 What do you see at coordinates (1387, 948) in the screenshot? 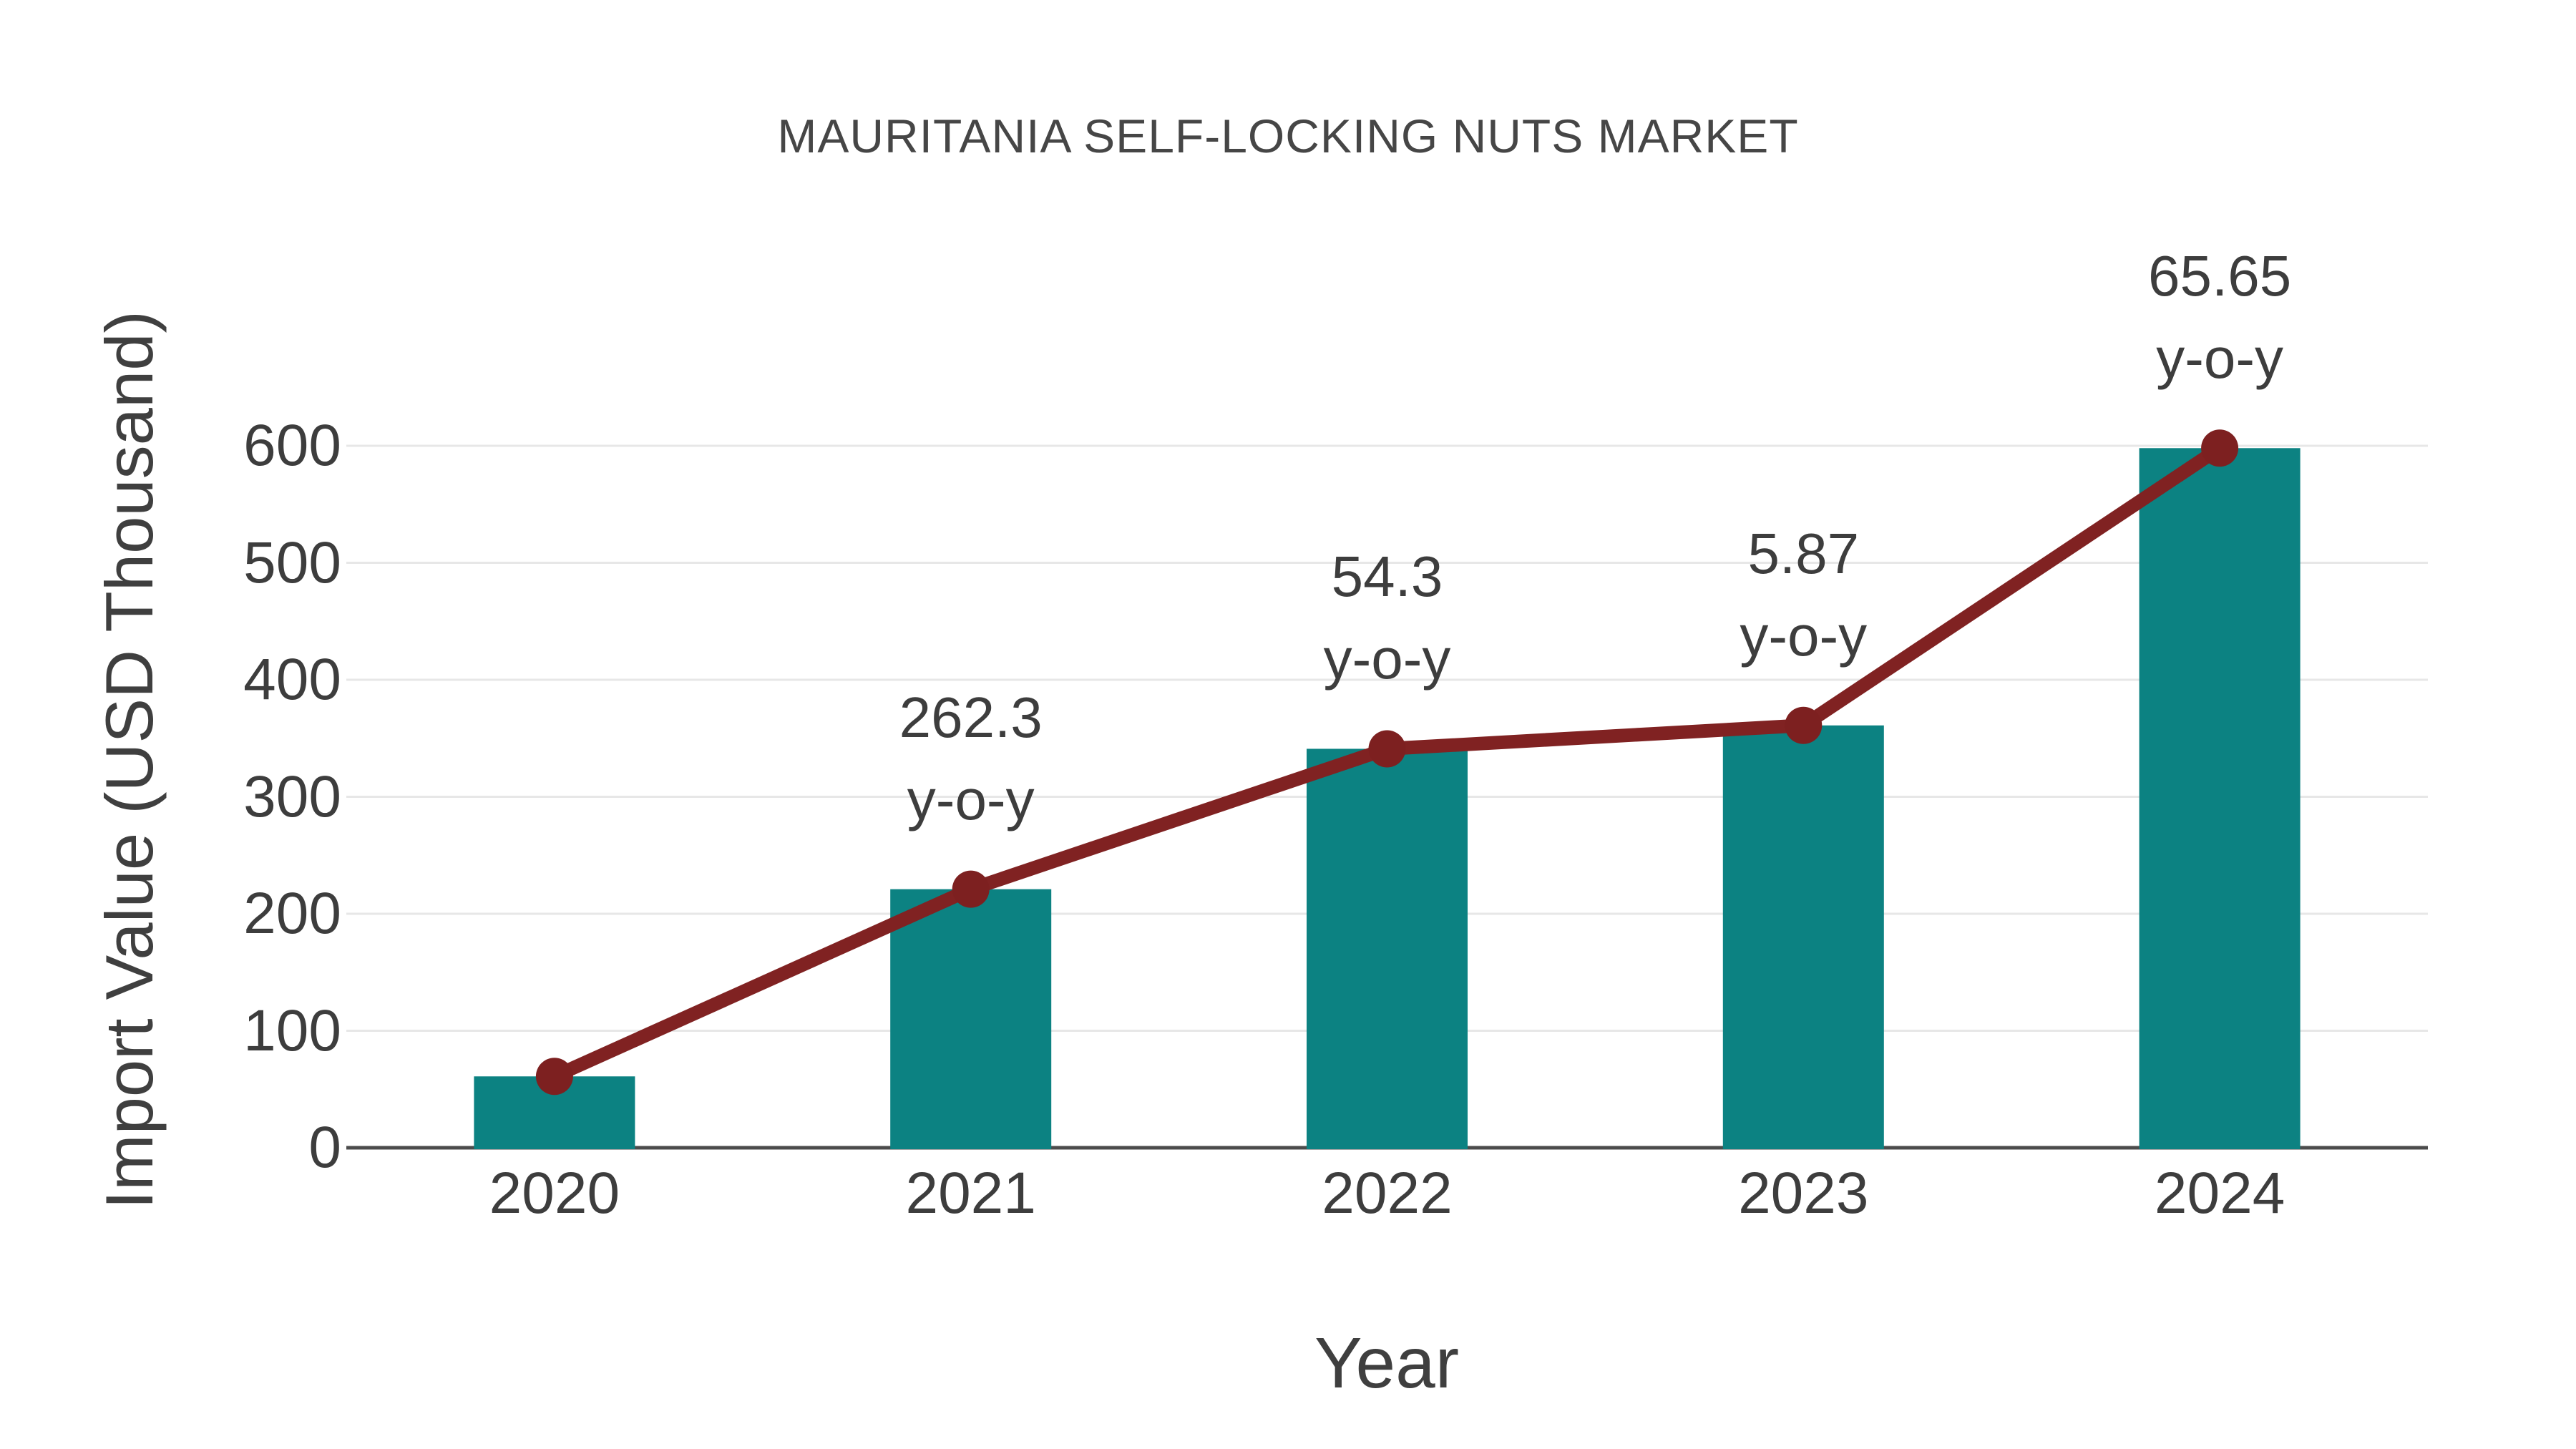
I see `bar-2022` at bounding box center [1387, 948].